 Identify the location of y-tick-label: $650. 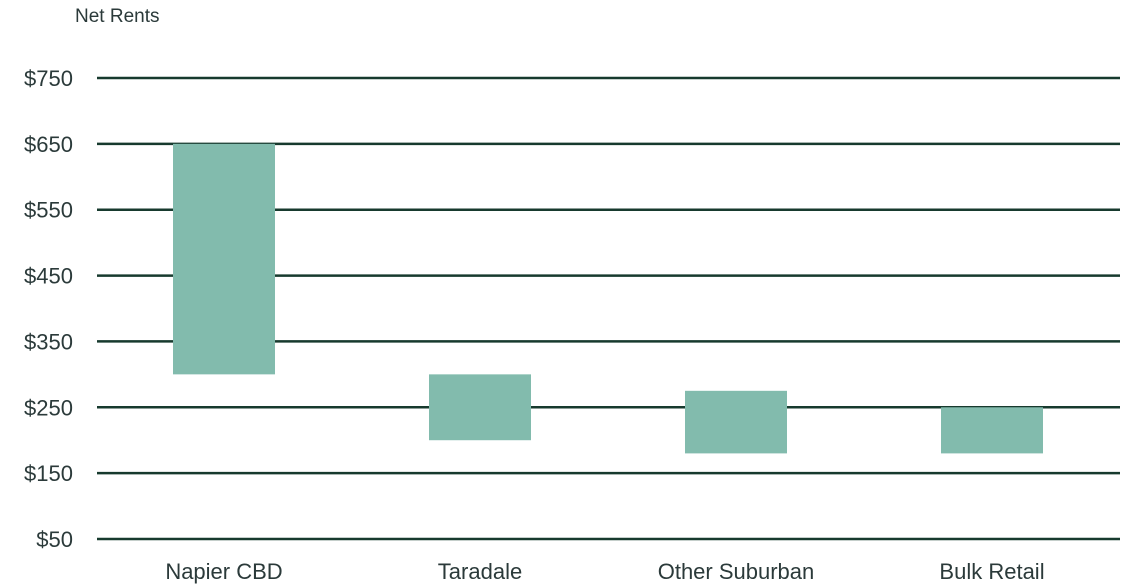
(48, 144).